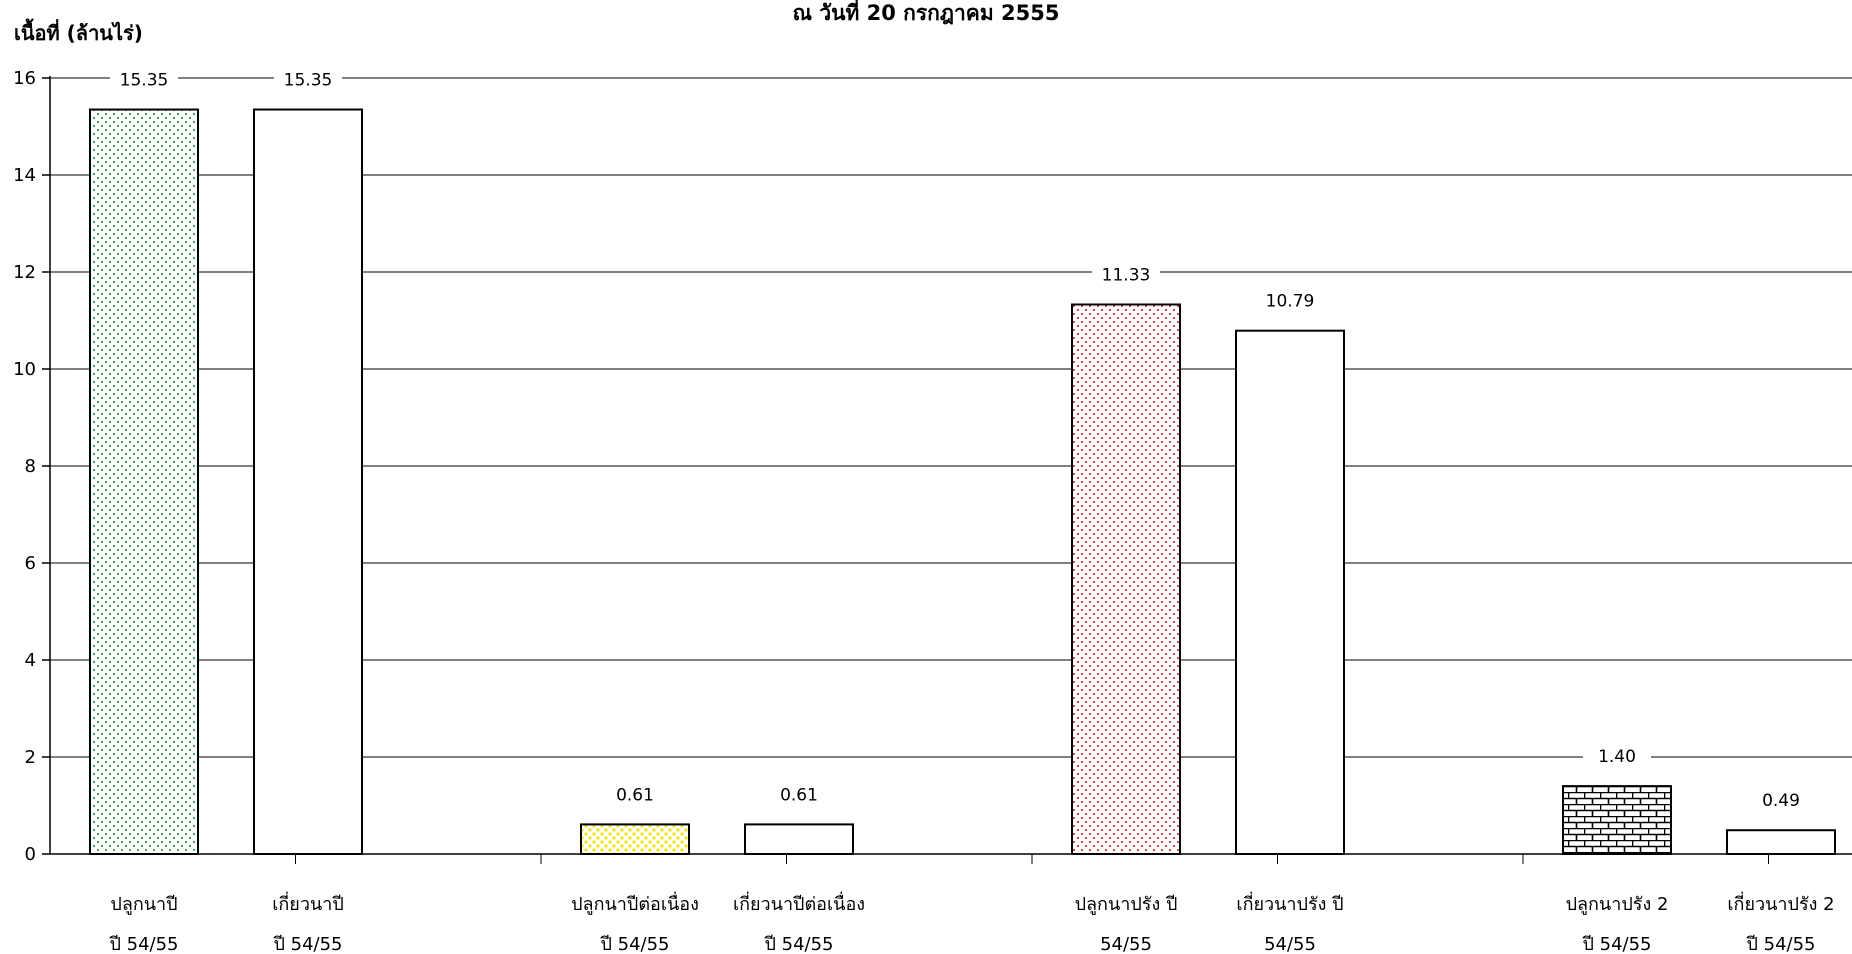 This screenshot has height=954, width=1852. I want to click on x-category-label: เกี่ยวนาปรัง 2, so click(1780, 903).